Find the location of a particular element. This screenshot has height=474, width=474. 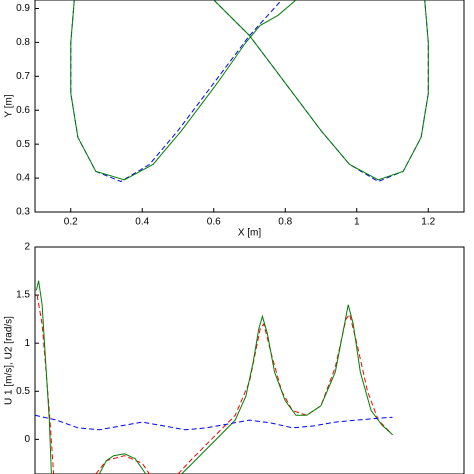

x-tick-label: 0.2 is located at coordinates (71, 222).